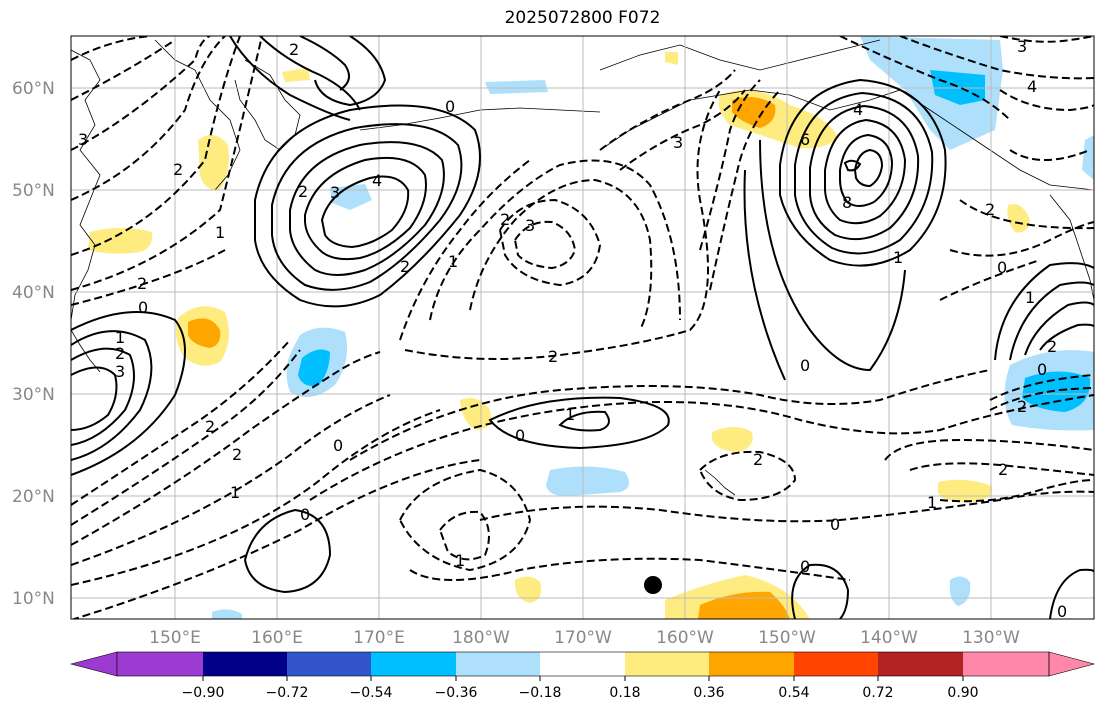 This screenshot has height=712, width=1105. Describe the element at coordinates (33, 497) in the screenshot. I see `lat-label: 20°N` at that location.